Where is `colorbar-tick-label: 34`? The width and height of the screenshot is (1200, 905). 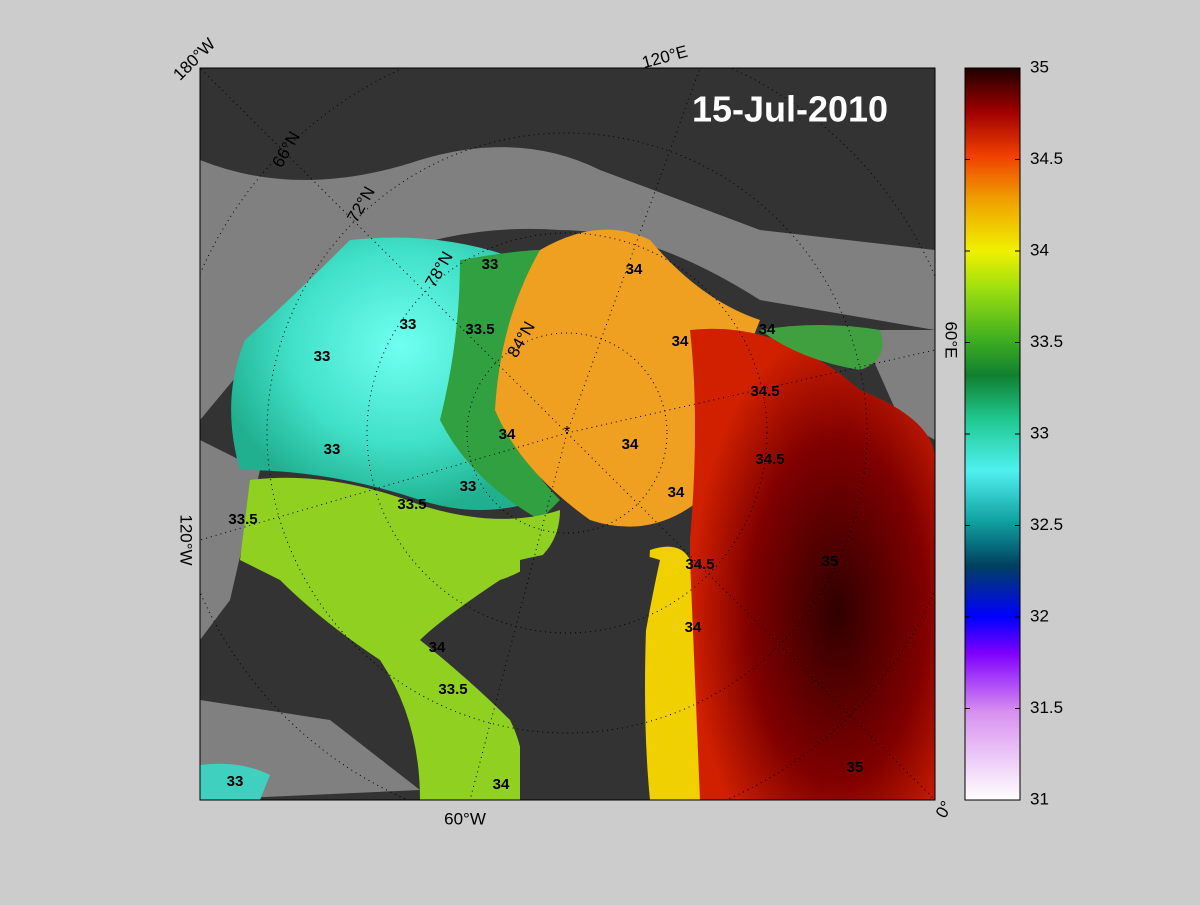 colorbar-tick-label: 34 is located at coordinates (1039, 249).